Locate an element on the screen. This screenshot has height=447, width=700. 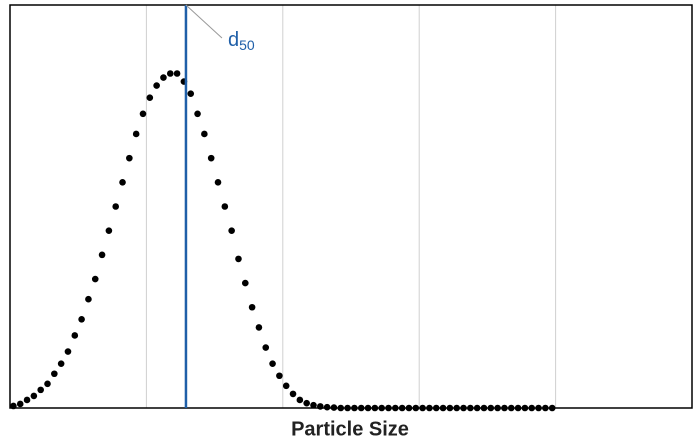
marker-leader is located at coordinates (204, 21).